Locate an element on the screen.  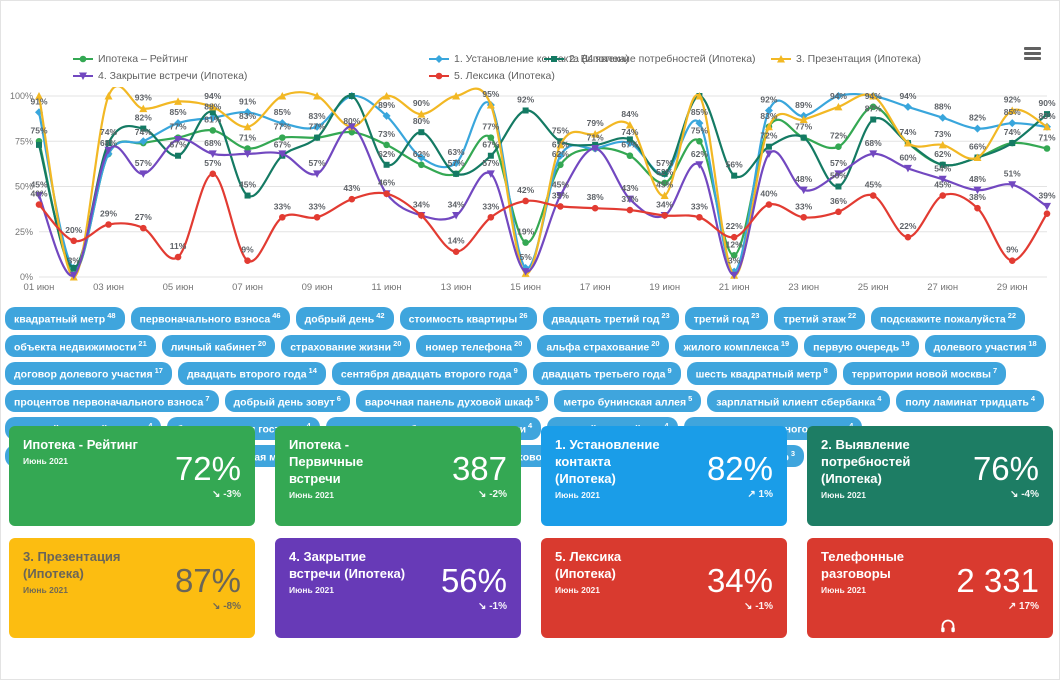
tag-chip: первоначального взноса 46 is located at coordinates (210, 318).